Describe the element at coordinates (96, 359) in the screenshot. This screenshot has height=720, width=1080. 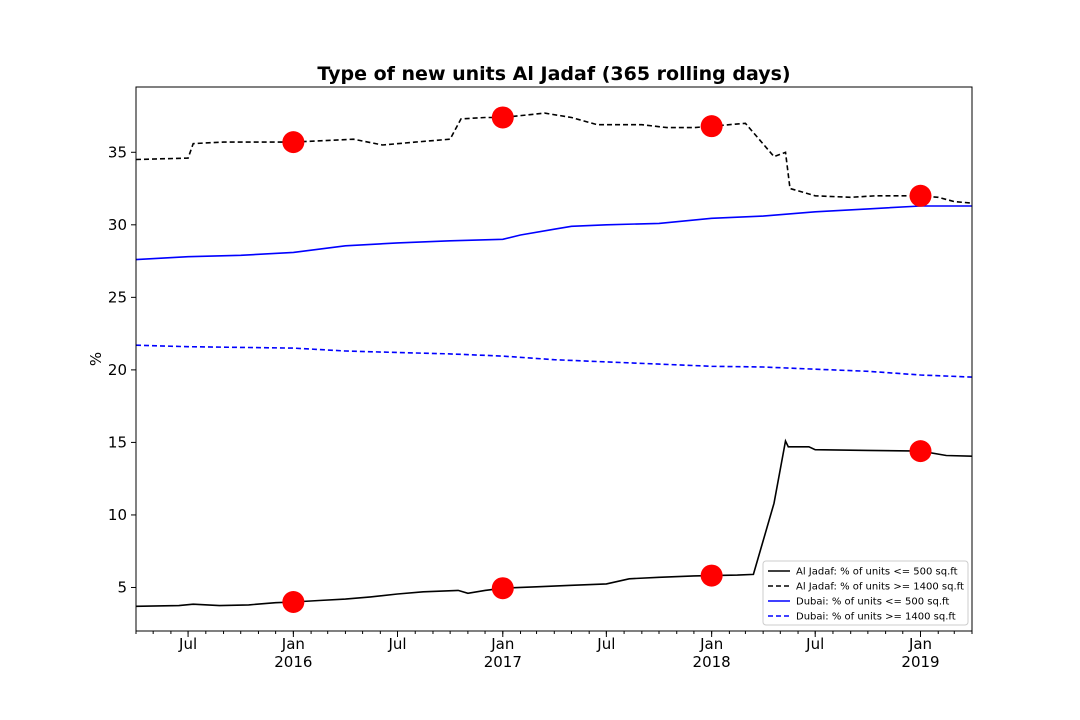
I see `y-axis-label: %` at that location.